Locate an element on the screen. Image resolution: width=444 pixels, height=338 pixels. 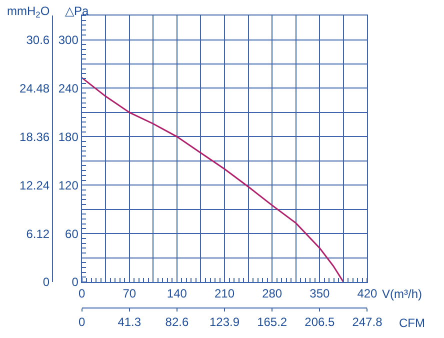
y2-tick-label: 18.36 is located at coordinates (35, 137).